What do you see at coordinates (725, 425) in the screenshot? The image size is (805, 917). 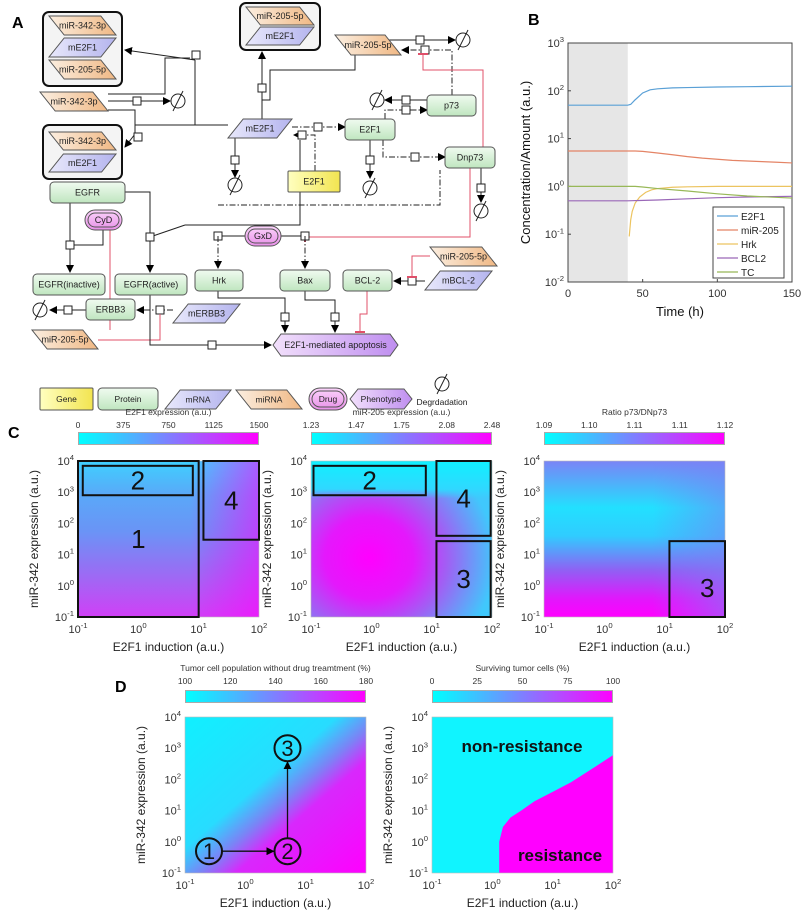 I see `colorbar-tick-label: 1.12` at bounding box center [725, 425].